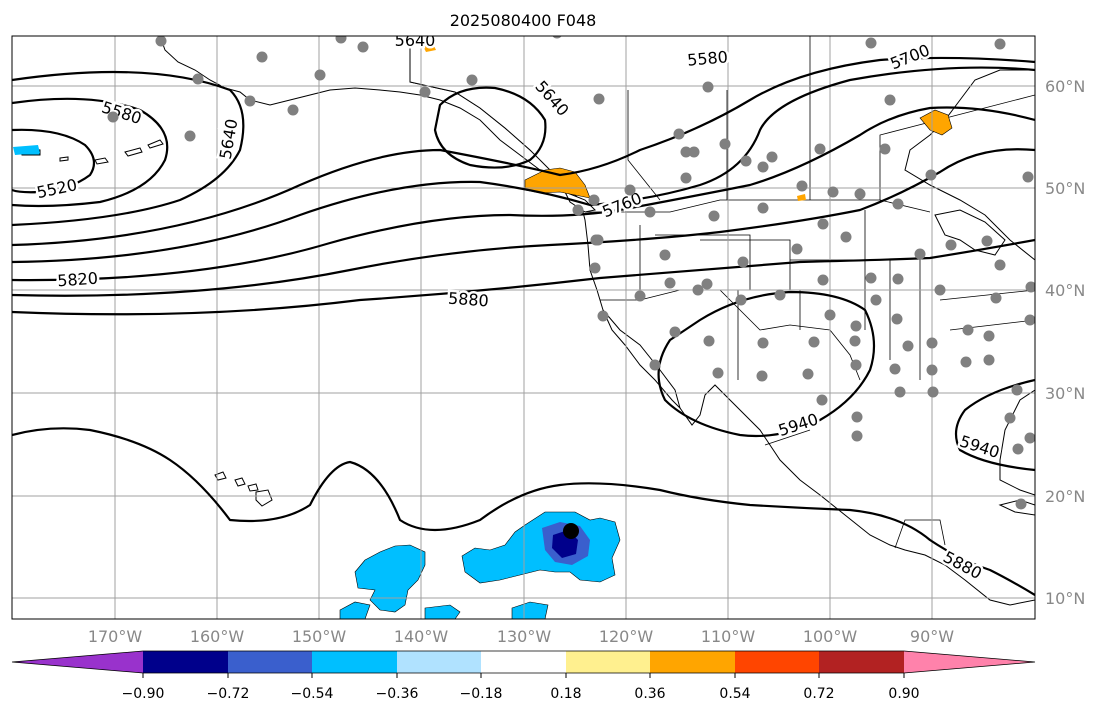 The image size is (1105, 712). Describe the element at coordinates (728, 636) in the screenshot. I see `lon-label: 110°W` at that location.